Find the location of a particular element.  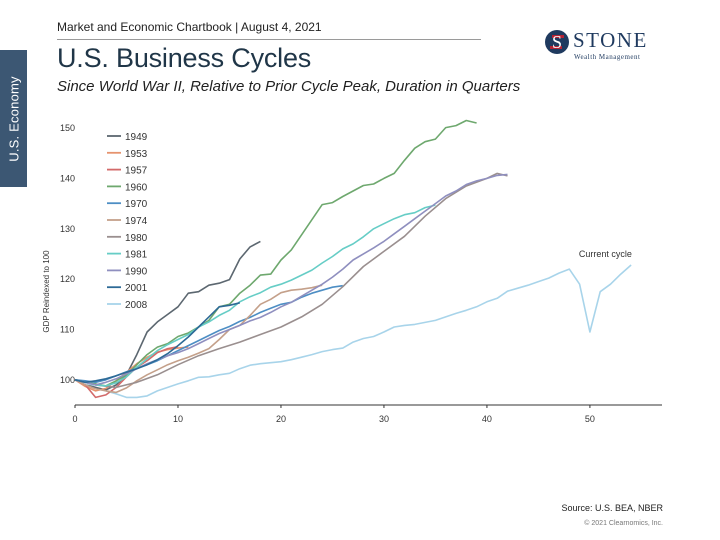

series-line-2001 is located at coordinates (157, 343).